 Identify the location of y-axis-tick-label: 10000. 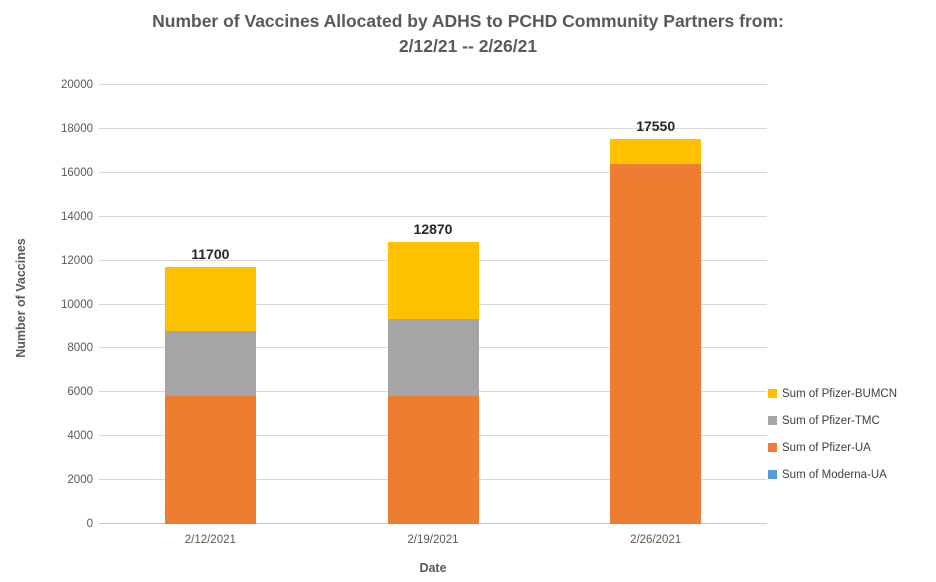
(77, 304).